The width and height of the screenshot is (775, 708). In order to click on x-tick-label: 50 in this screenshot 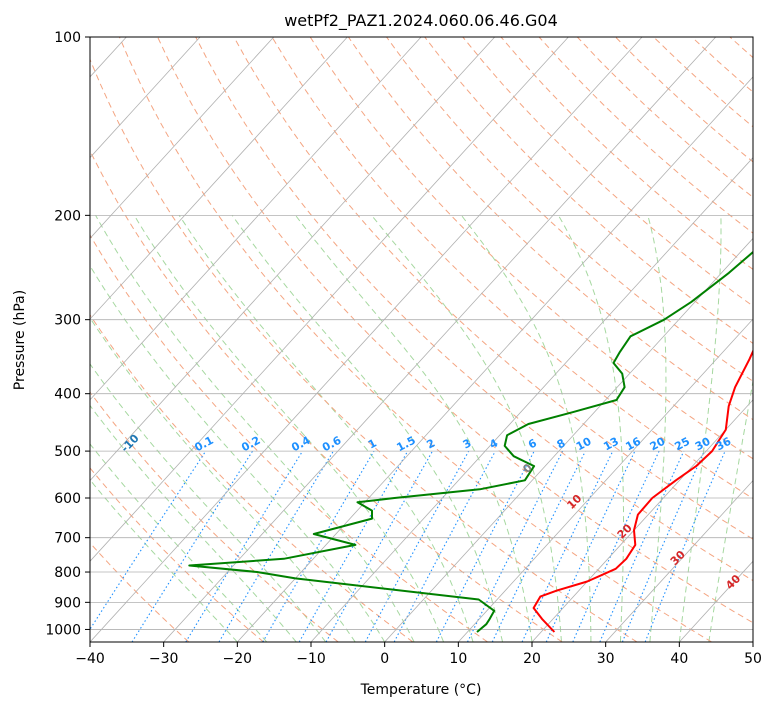, I will do `click(753, 659)`.